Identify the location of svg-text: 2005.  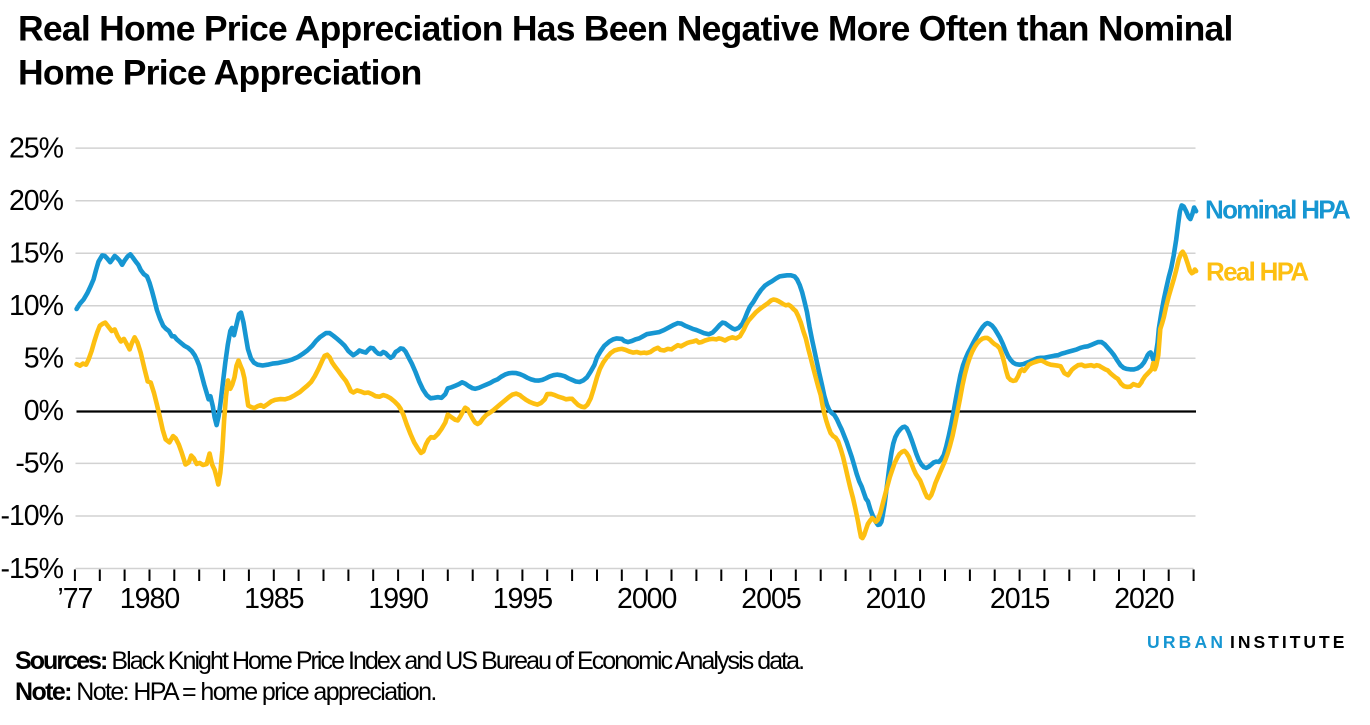
(771, 599).